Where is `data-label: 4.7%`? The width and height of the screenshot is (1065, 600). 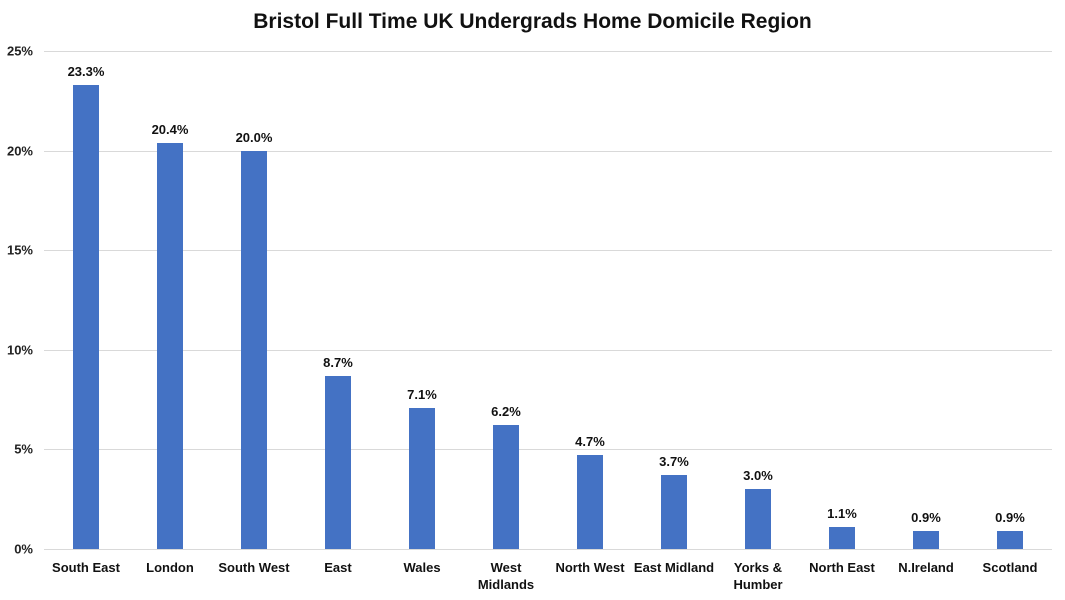
data-label: 4.7% is located at coordinates (590, 442).